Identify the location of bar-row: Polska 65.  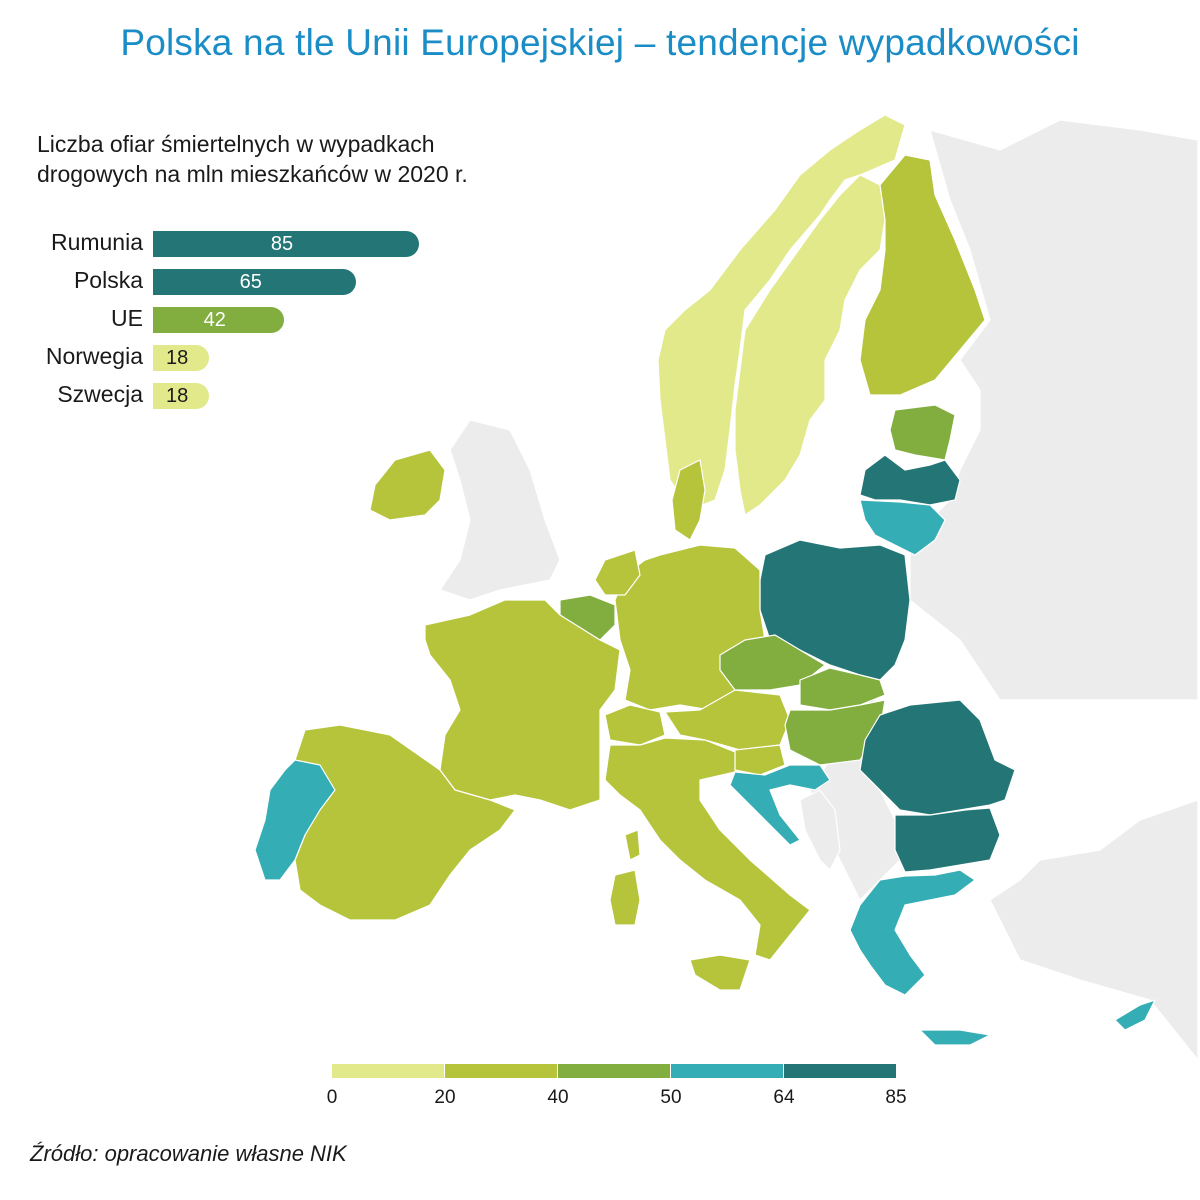
(300, 280).